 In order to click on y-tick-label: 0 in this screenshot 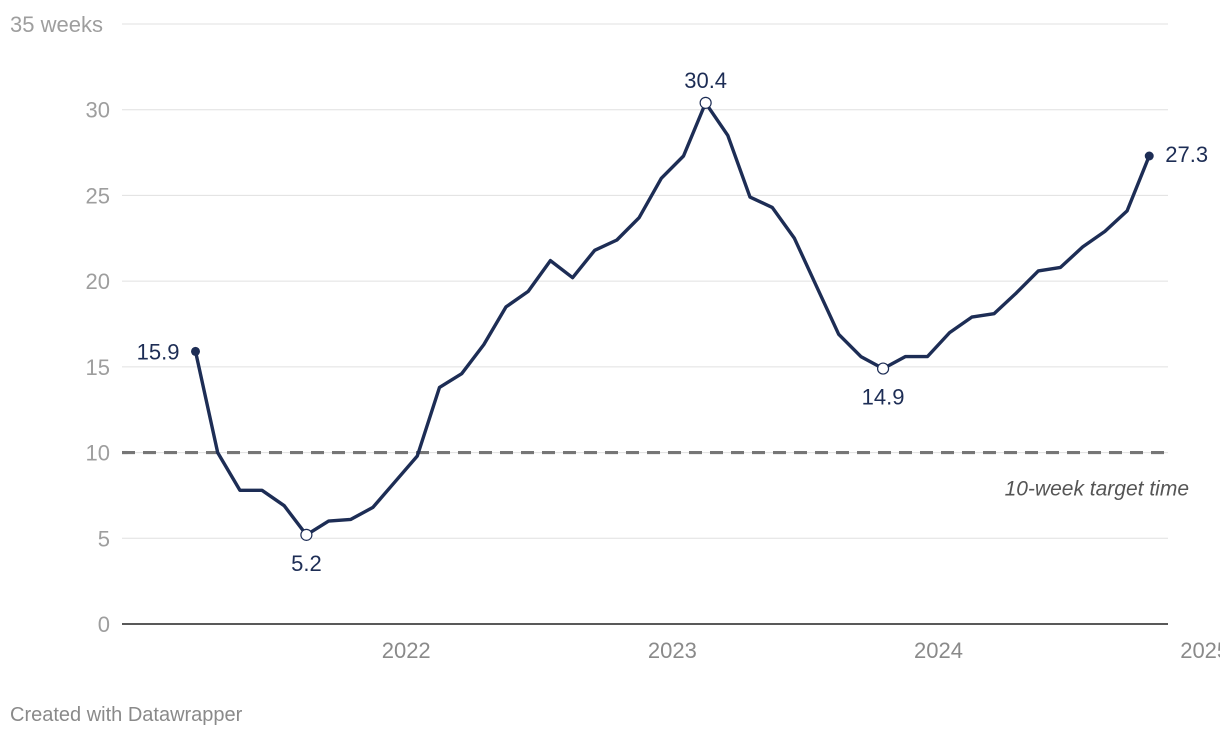, I will do `click(104, 624)`.